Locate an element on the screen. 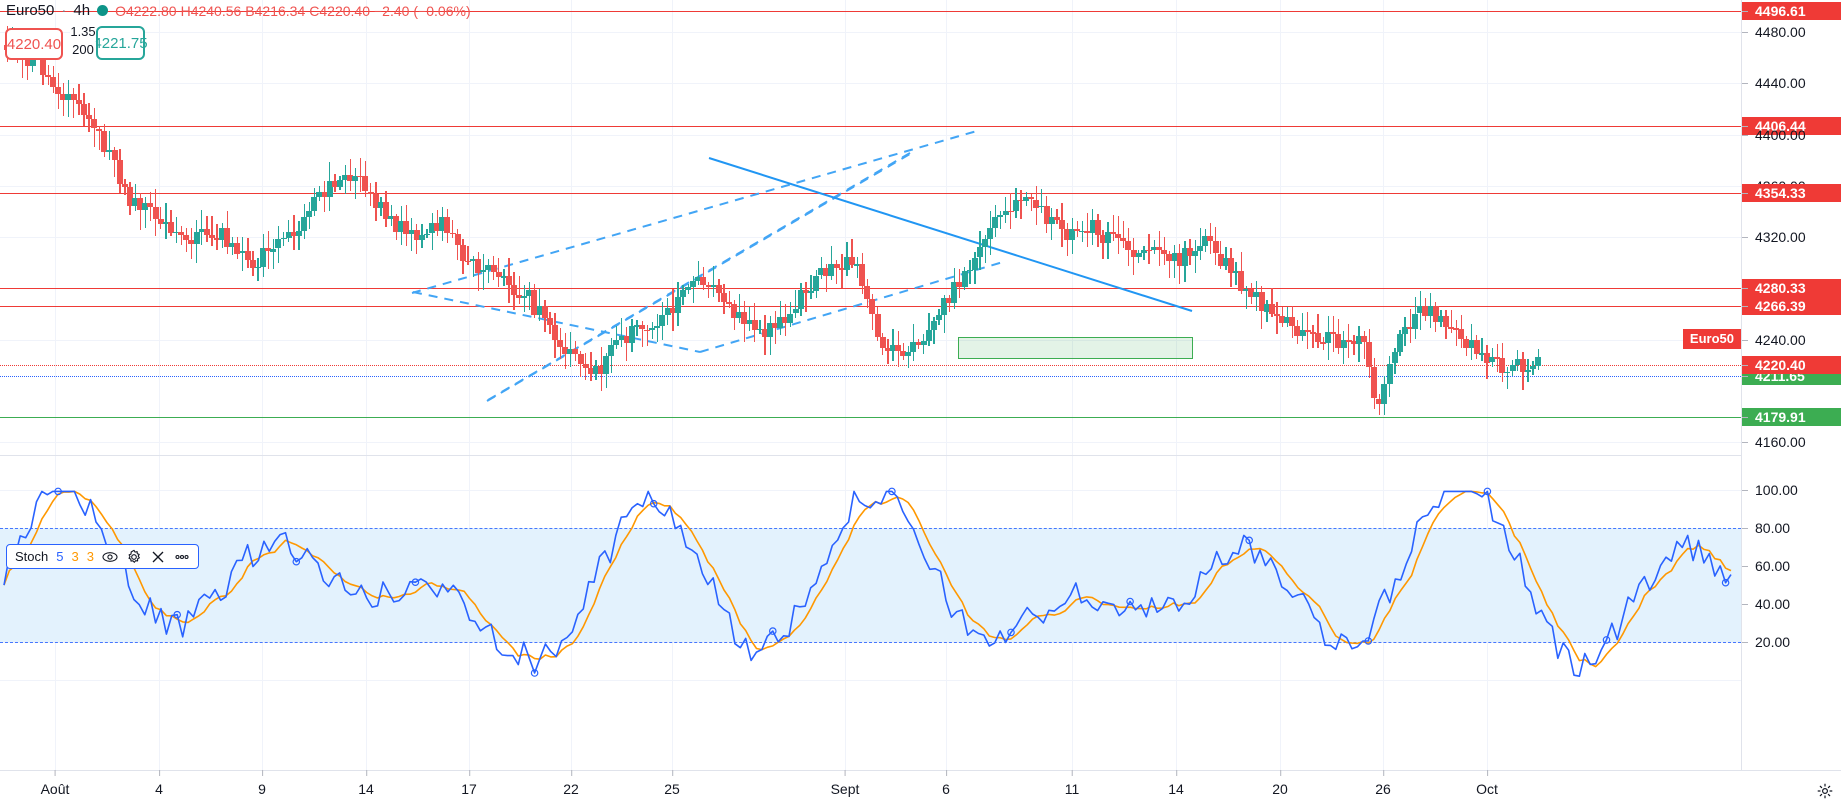 This screenshot has width=1841, height=808. chart-settings-gear-icon is located at coordinates (1825, 791).